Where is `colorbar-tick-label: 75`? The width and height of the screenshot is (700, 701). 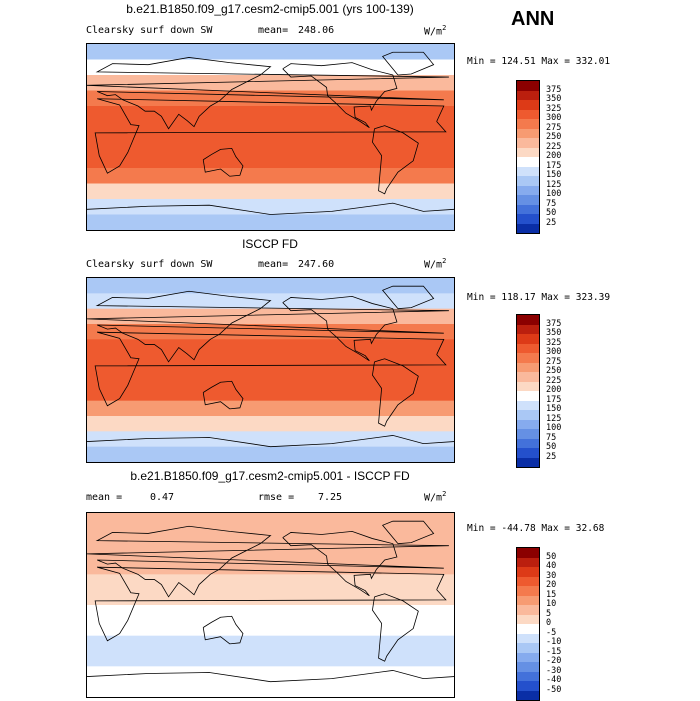 colorbar-tick-label: 75 is located at coordinates (551, 203).